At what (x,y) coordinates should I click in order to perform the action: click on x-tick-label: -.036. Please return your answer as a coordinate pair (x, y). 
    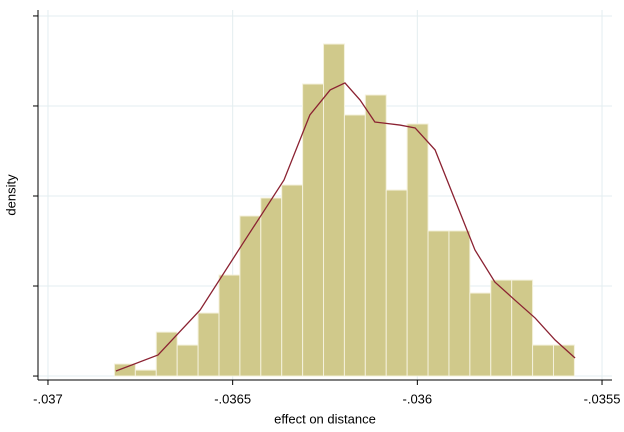
    Looking at the image, I should click on (418, 398).